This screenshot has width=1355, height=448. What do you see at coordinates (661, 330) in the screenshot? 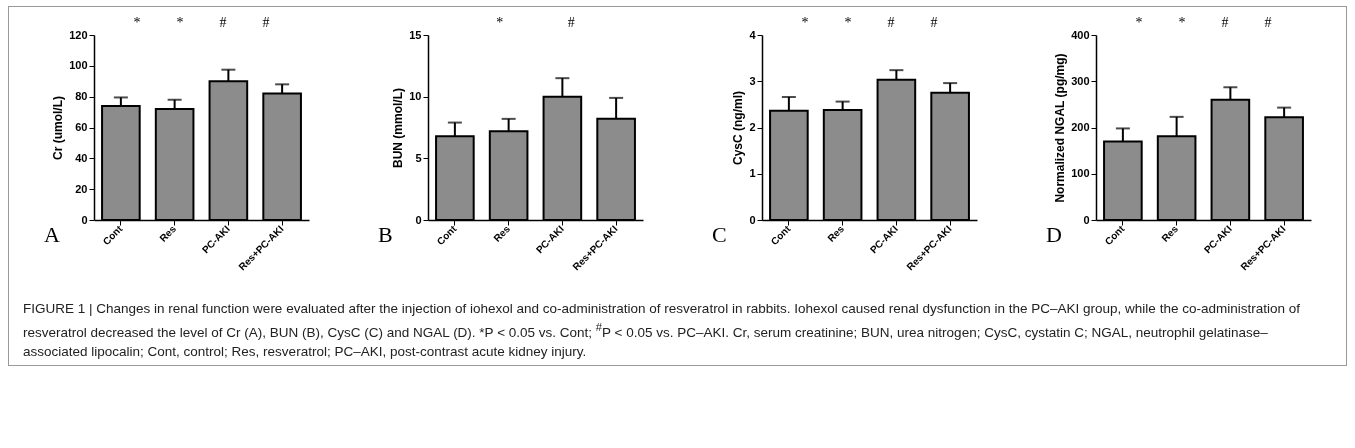
I see `text: FIGURE 1 | Changes in renal function were evaluated after the injection of iohexol and co-administration of resveratrol in rabbits. Iohexol caused renal dysfunction in the PC–AKI group, while the co-administration of resveratrol decreased the level of Cr (A), BUN (B), CysC (C) and NGAL (D). *P < 0.05 vs. Cont; $^{#}$P < 0.05 vs. PC–AKI. Cr, serum creatinine; BUN, urea nitrogen; CysC, cystatin C; NGAL, neutrophil gelatinase–associated lipocalin; Cont, control; Res, resveratrol; PC–AKI, post-contrast acute kidney injury.` at bounding box center [661, 330].